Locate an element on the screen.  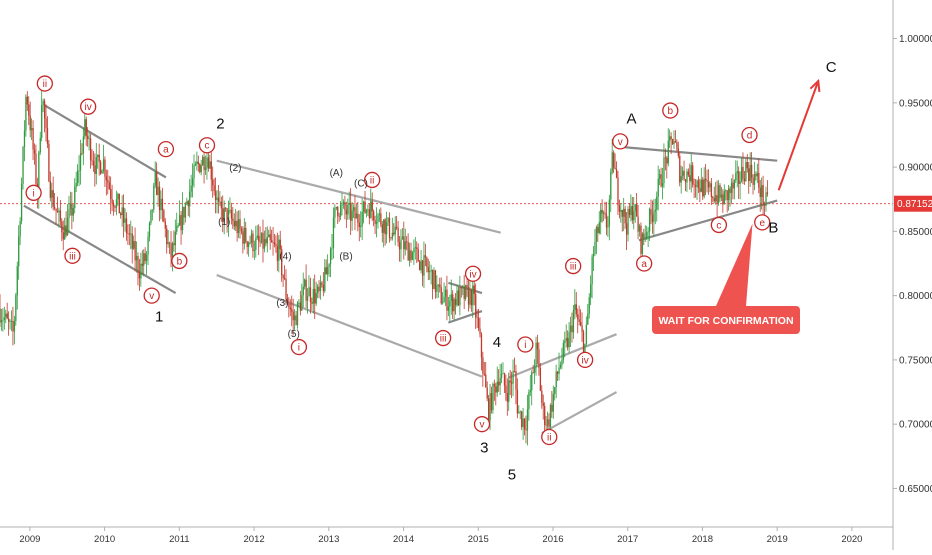
y-tick-label: 0.90000 is located at coordinates (915, 168).